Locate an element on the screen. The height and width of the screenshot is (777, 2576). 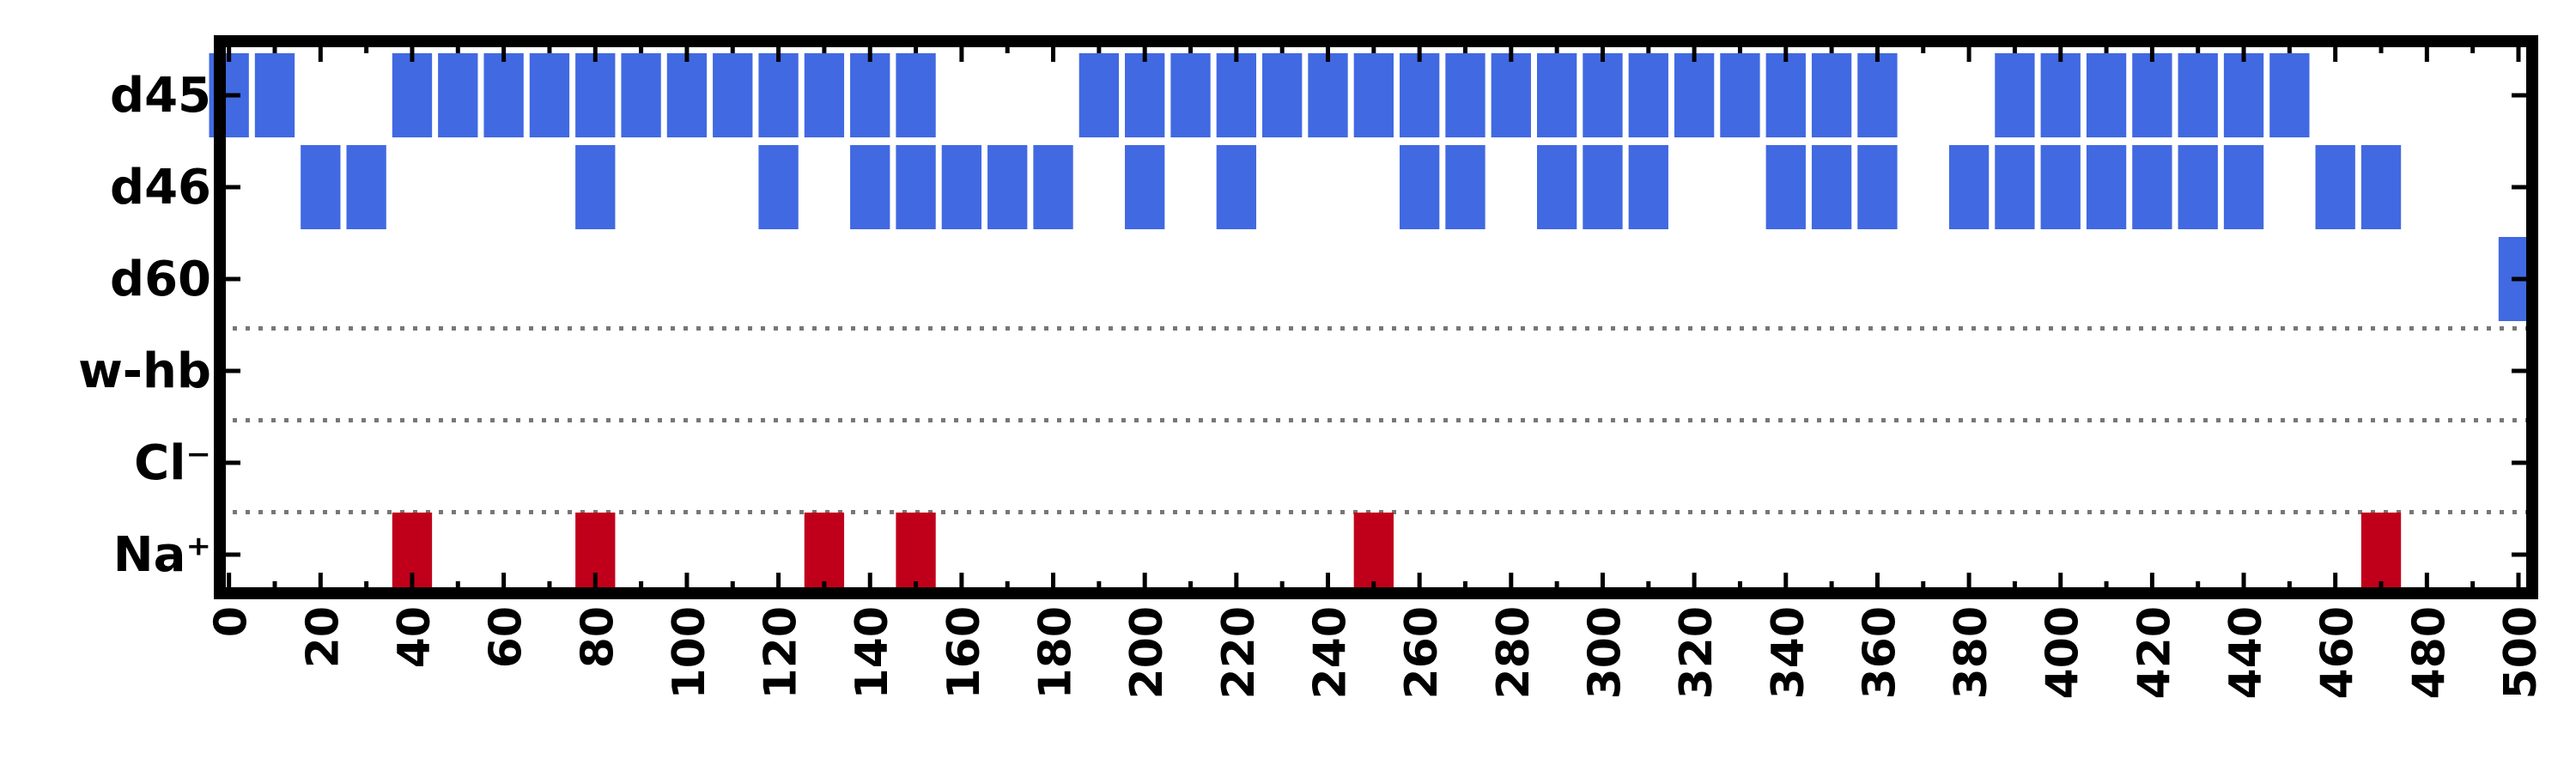
x-tick-label-480: 480 is located at coordinates (2429, 653).